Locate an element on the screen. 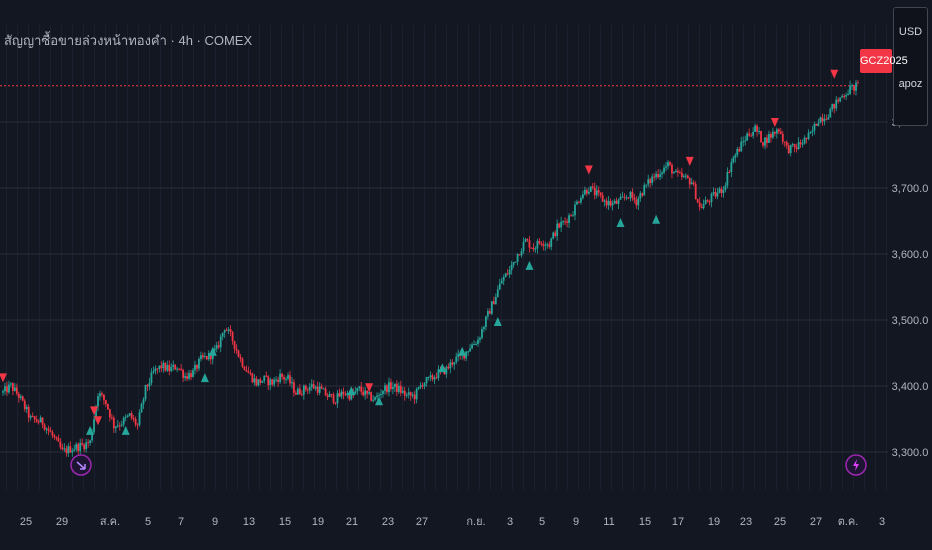 Image resolution: width=932 pixels, height=550 pixels. time-tick-label: ส.ค. is located at coordinates (110, 522).